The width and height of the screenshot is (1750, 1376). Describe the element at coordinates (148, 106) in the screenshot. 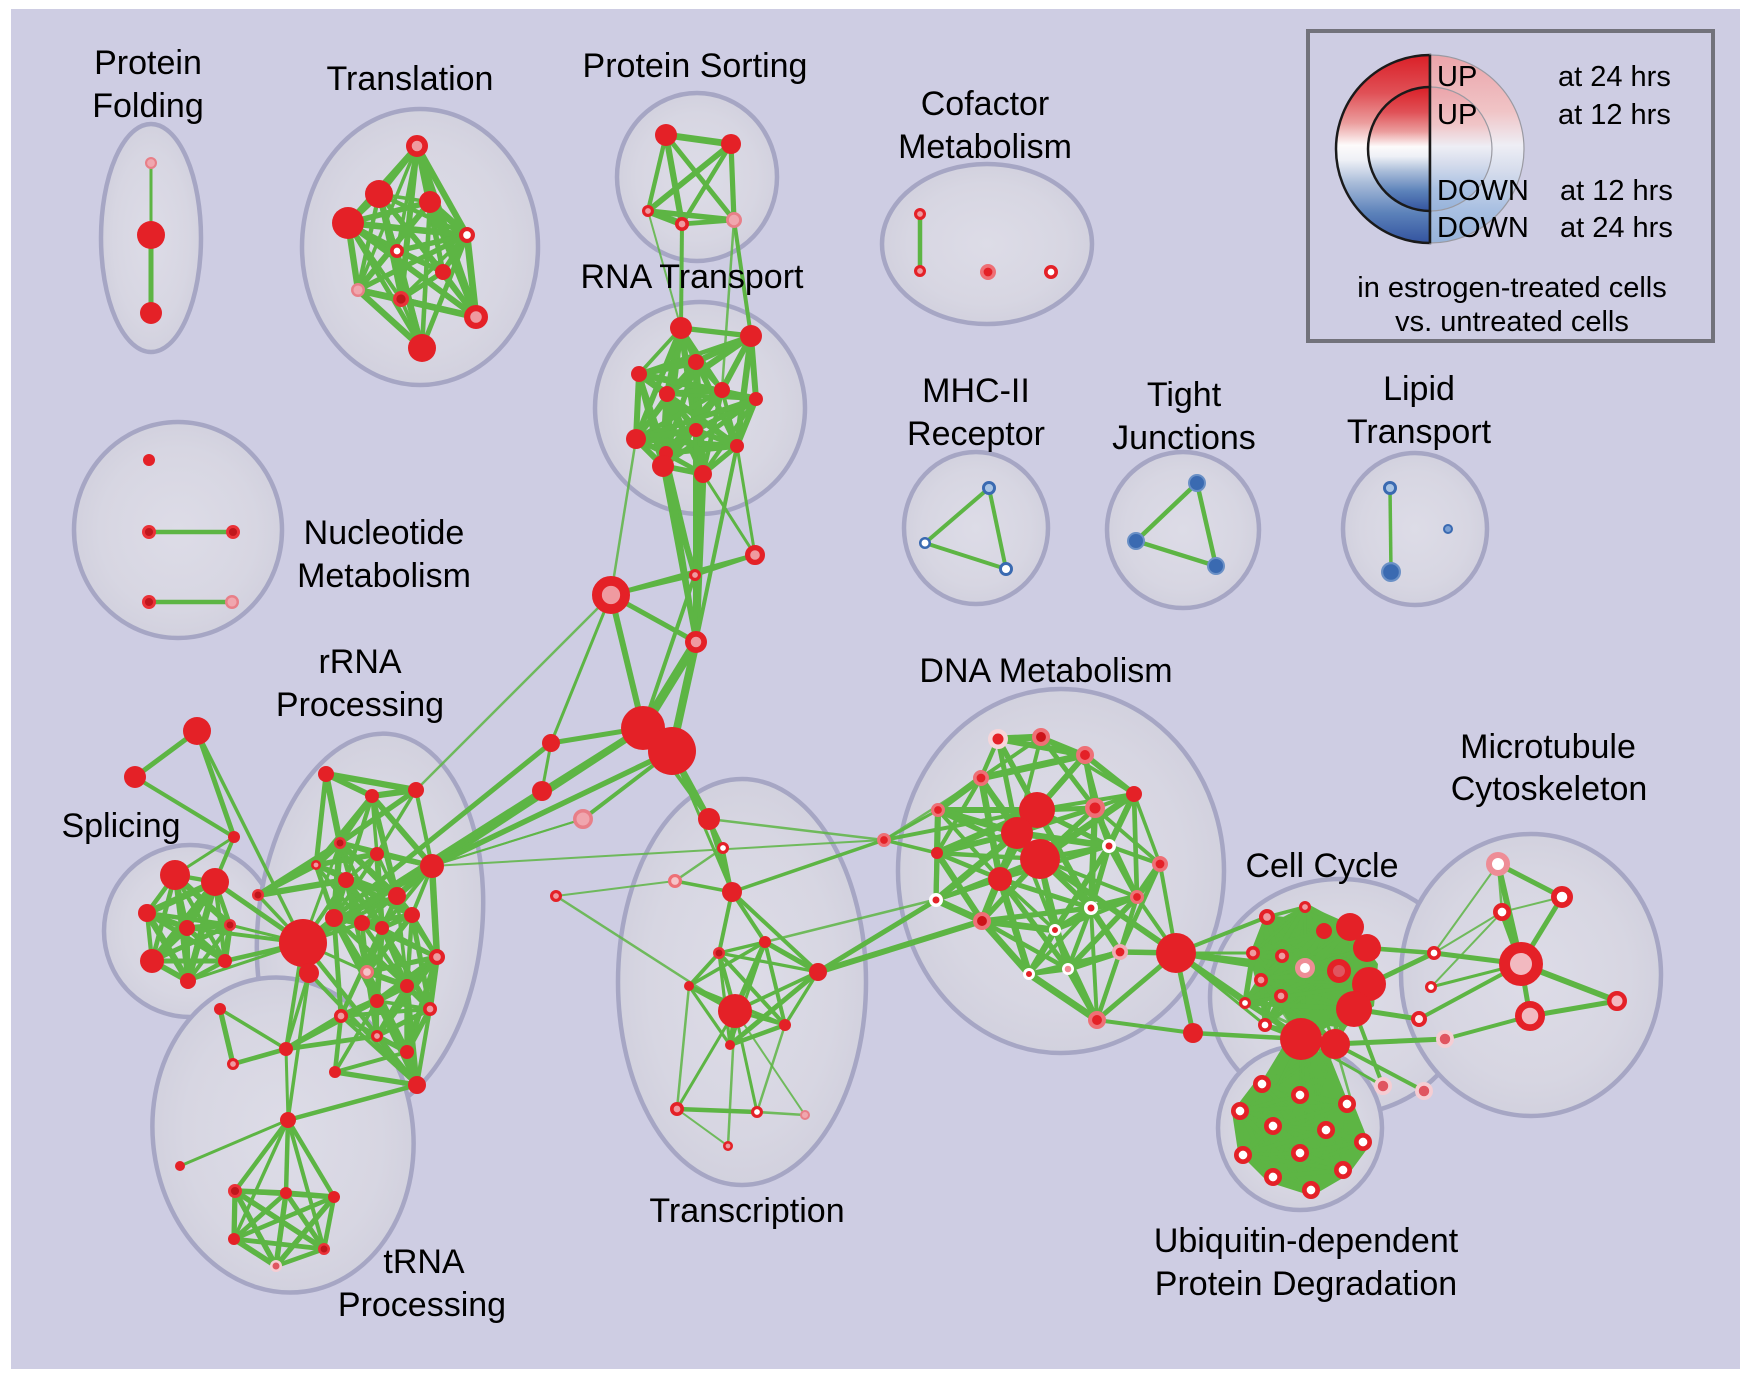

I see `svg-text: Folding` at that location.